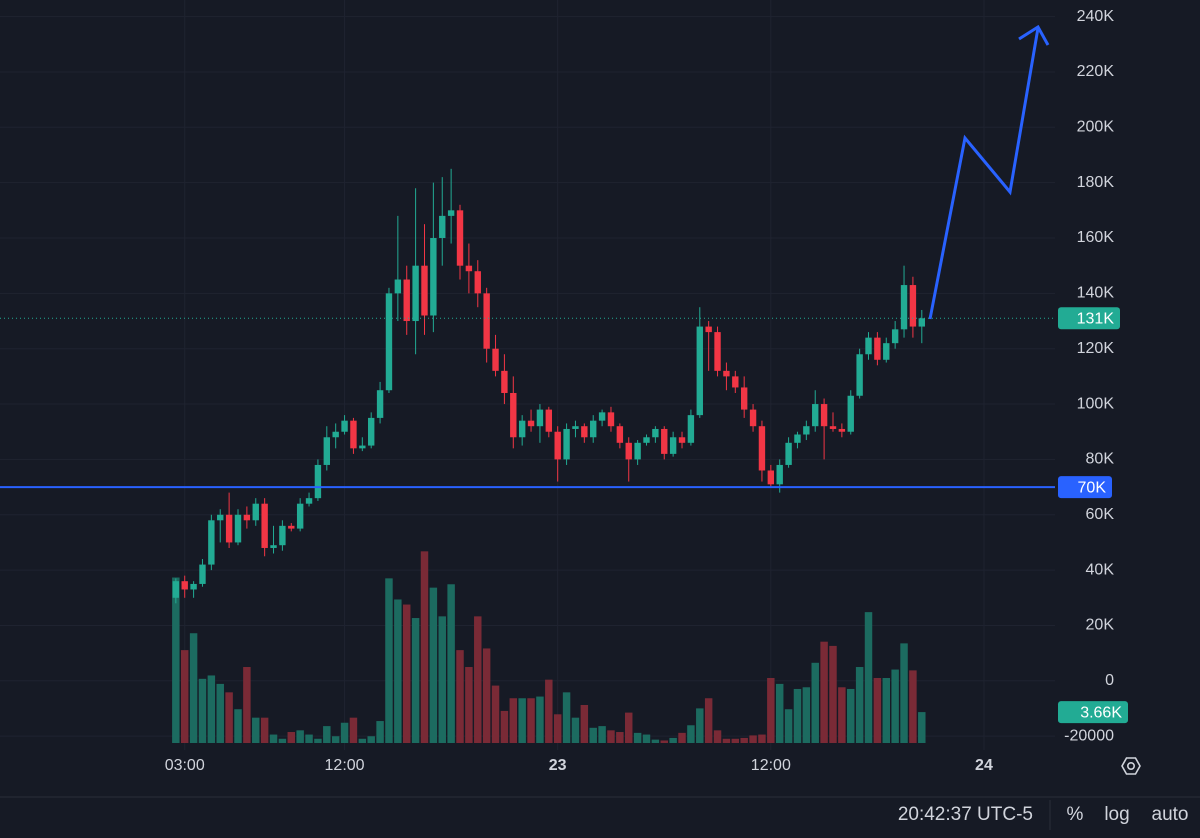  What do you see at coordinates (1092, 487) in the screenshot?
I see `hline-label: 70K` at bounding box center [1092, 487].